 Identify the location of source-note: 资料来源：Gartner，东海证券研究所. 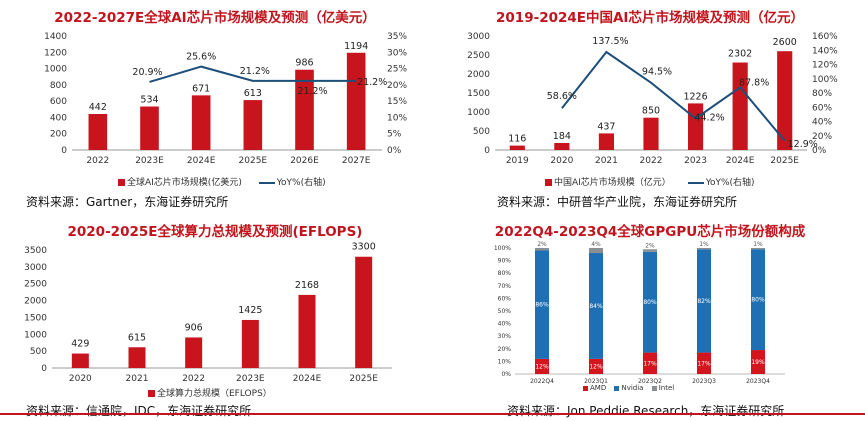
(127, 202).